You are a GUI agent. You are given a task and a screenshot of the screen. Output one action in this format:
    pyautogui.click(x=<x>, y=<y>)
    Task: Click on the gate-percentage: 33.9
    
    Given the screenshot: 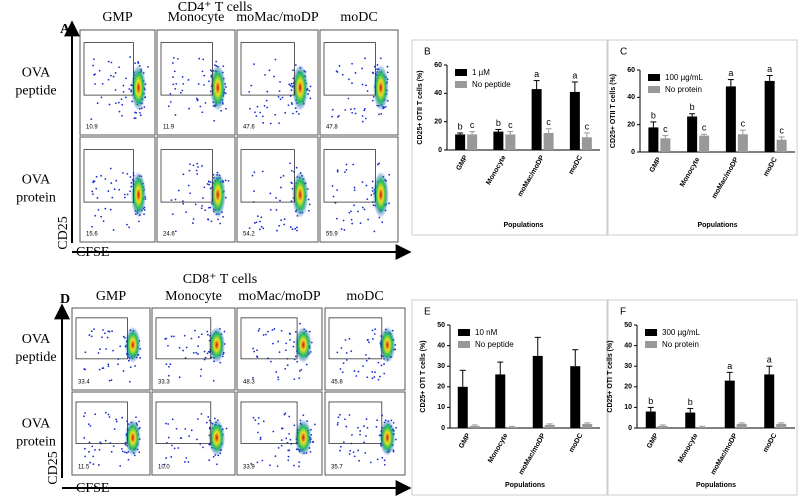 What is the action you would take?
    pyautogui.click(x=249, y=468)
    